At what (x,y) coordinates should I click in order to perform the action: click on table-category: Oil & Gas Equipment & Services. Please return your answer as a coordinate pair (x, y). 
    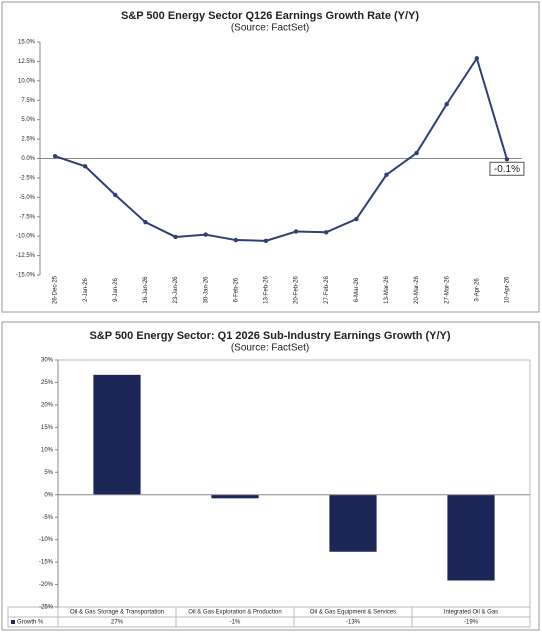
    Looking at the image, I should click on (353, 613).